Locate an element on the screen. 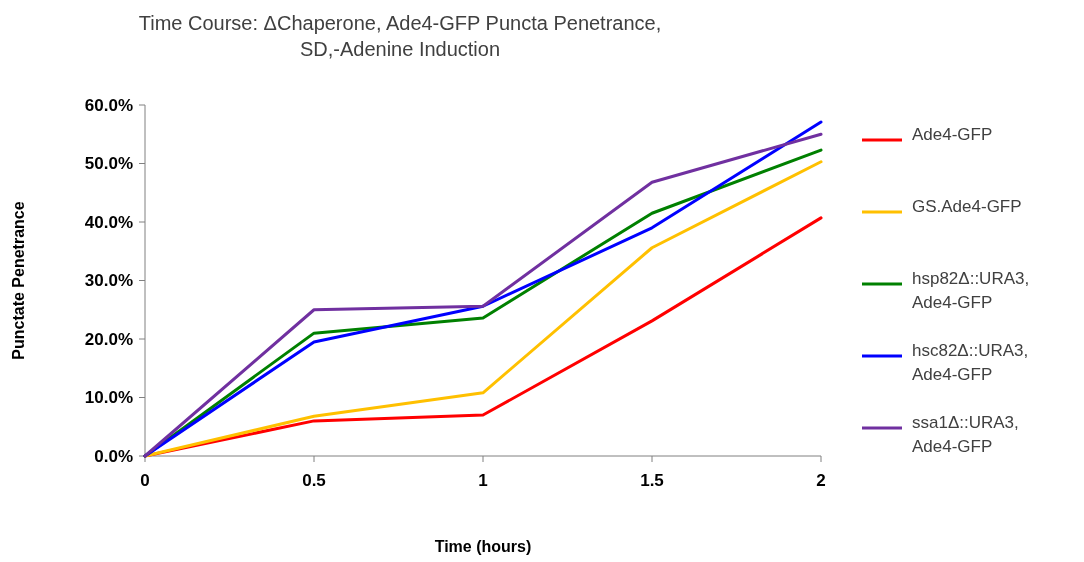  y-tick-label: 40.0% is located at coordinates (108, 222).